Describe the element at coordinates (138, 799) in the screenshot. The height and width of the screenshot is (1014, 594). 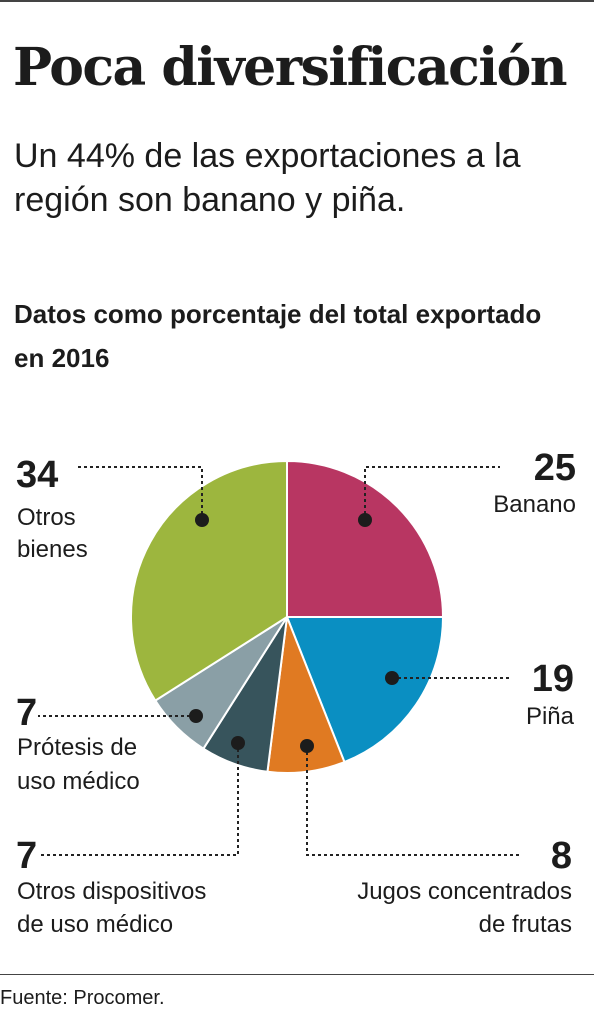
I see `leader-line-dispositivos` at that location.